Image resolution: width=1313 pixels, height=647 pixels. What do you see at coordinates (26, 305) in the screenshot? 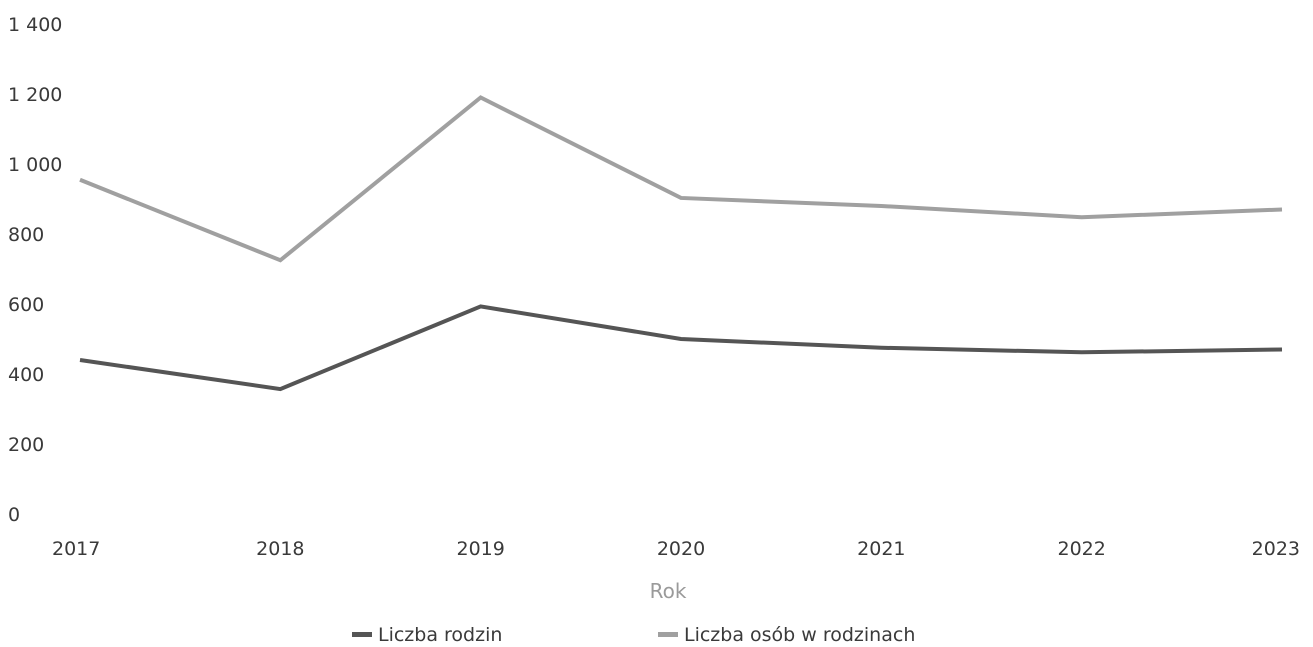
I see `y-tick-label: 600` at bounding box center [26, 305].